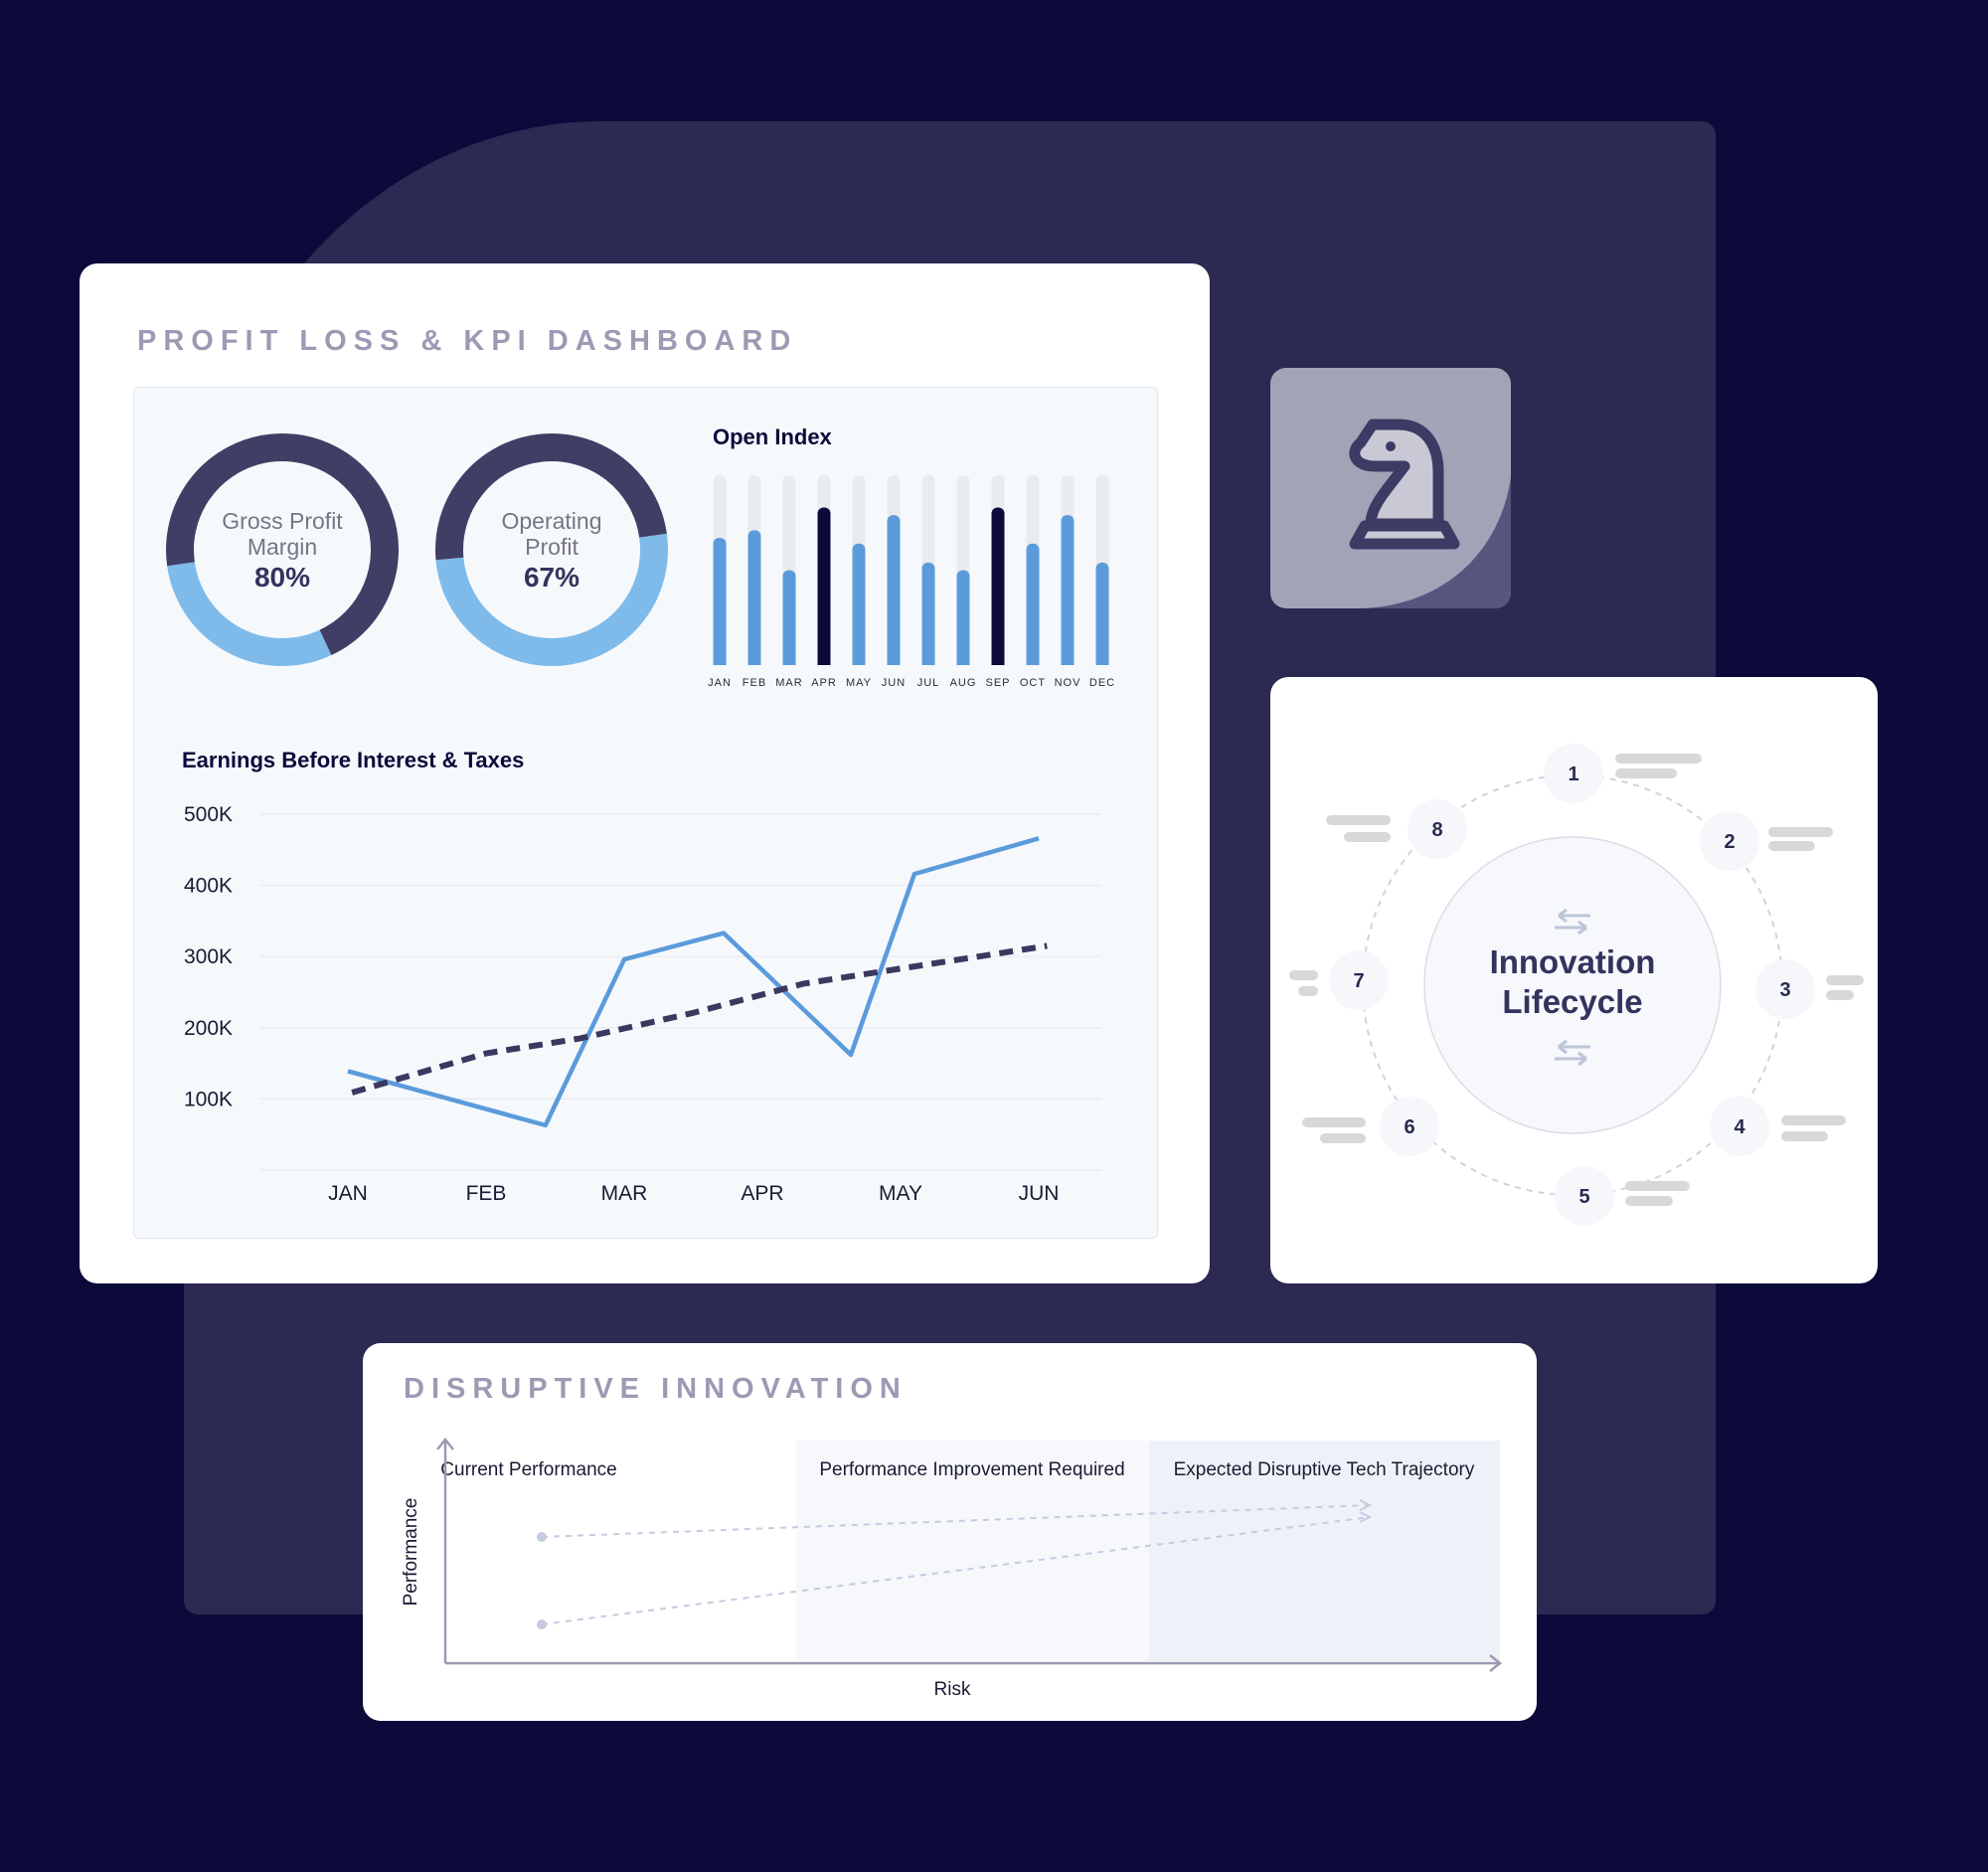 This screenshot has width=1988, height=1872. What do you see at coordinates (1622, 1196) in the screenshot?
I see `lifecycle-node-5: 5` at bounding box center [1622, 1196].